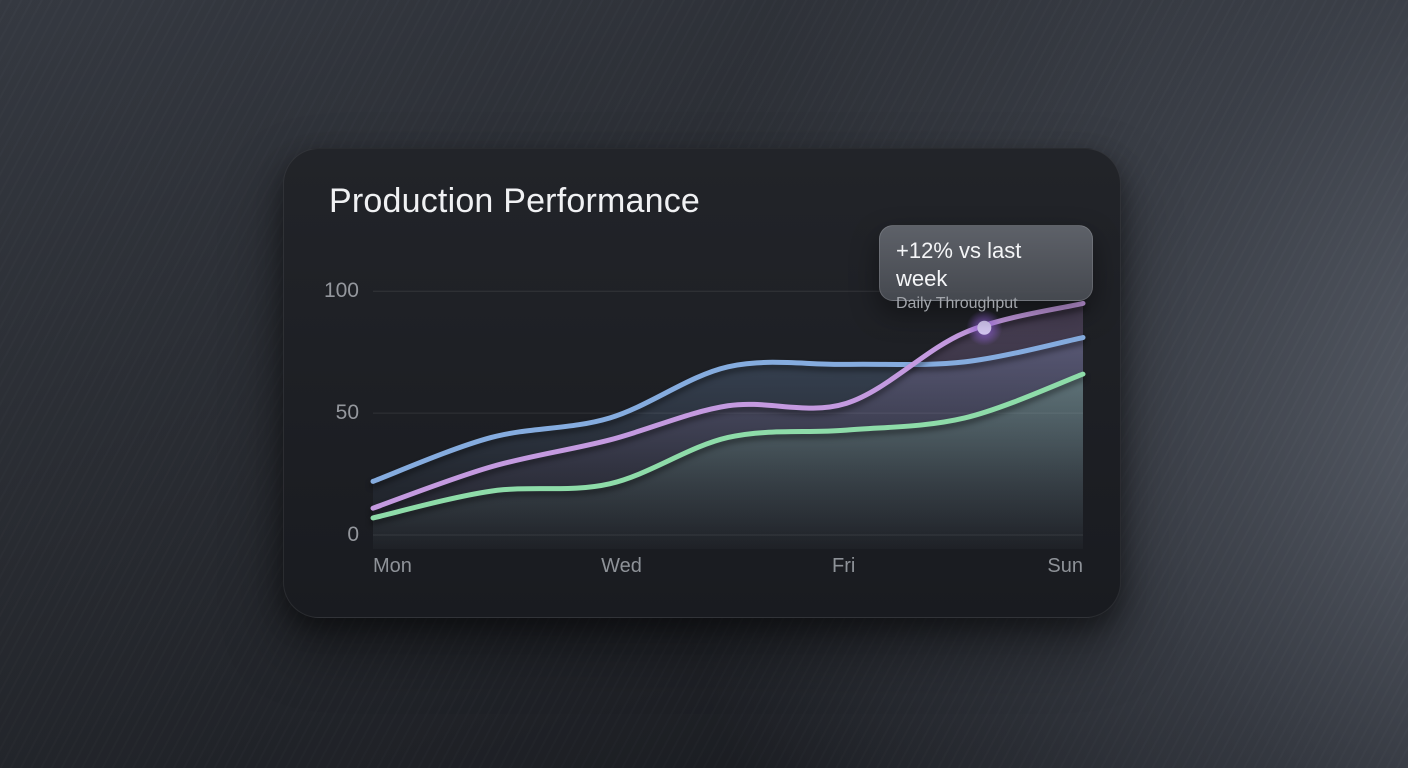 The width and height of the screenshot is (1408, 768). I want to click on area-fill-green, so click(728, 461).